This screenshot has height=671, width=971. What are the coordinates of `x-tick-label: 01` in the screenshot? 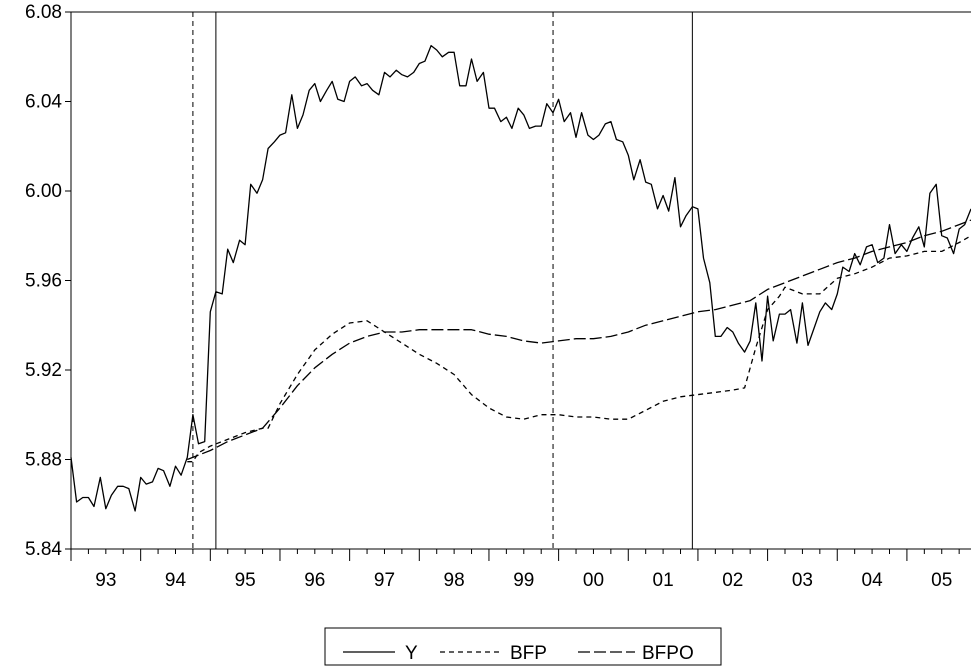 It's located at (663, 580).